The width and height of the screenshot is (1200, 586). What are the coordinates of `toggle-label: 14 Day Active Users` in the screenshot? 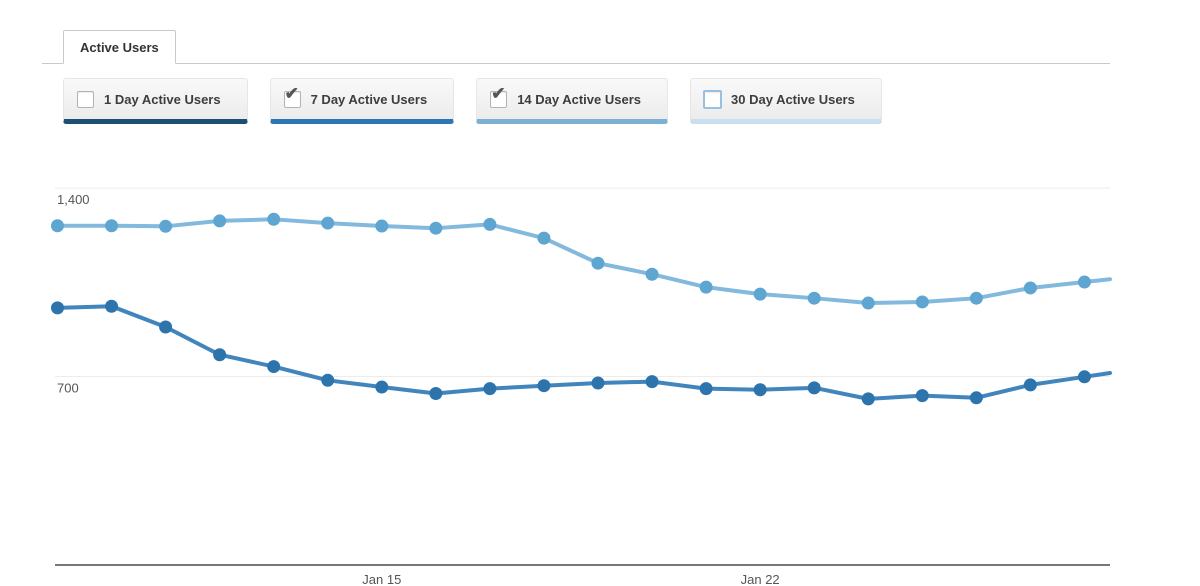 It's located at (579, 99).